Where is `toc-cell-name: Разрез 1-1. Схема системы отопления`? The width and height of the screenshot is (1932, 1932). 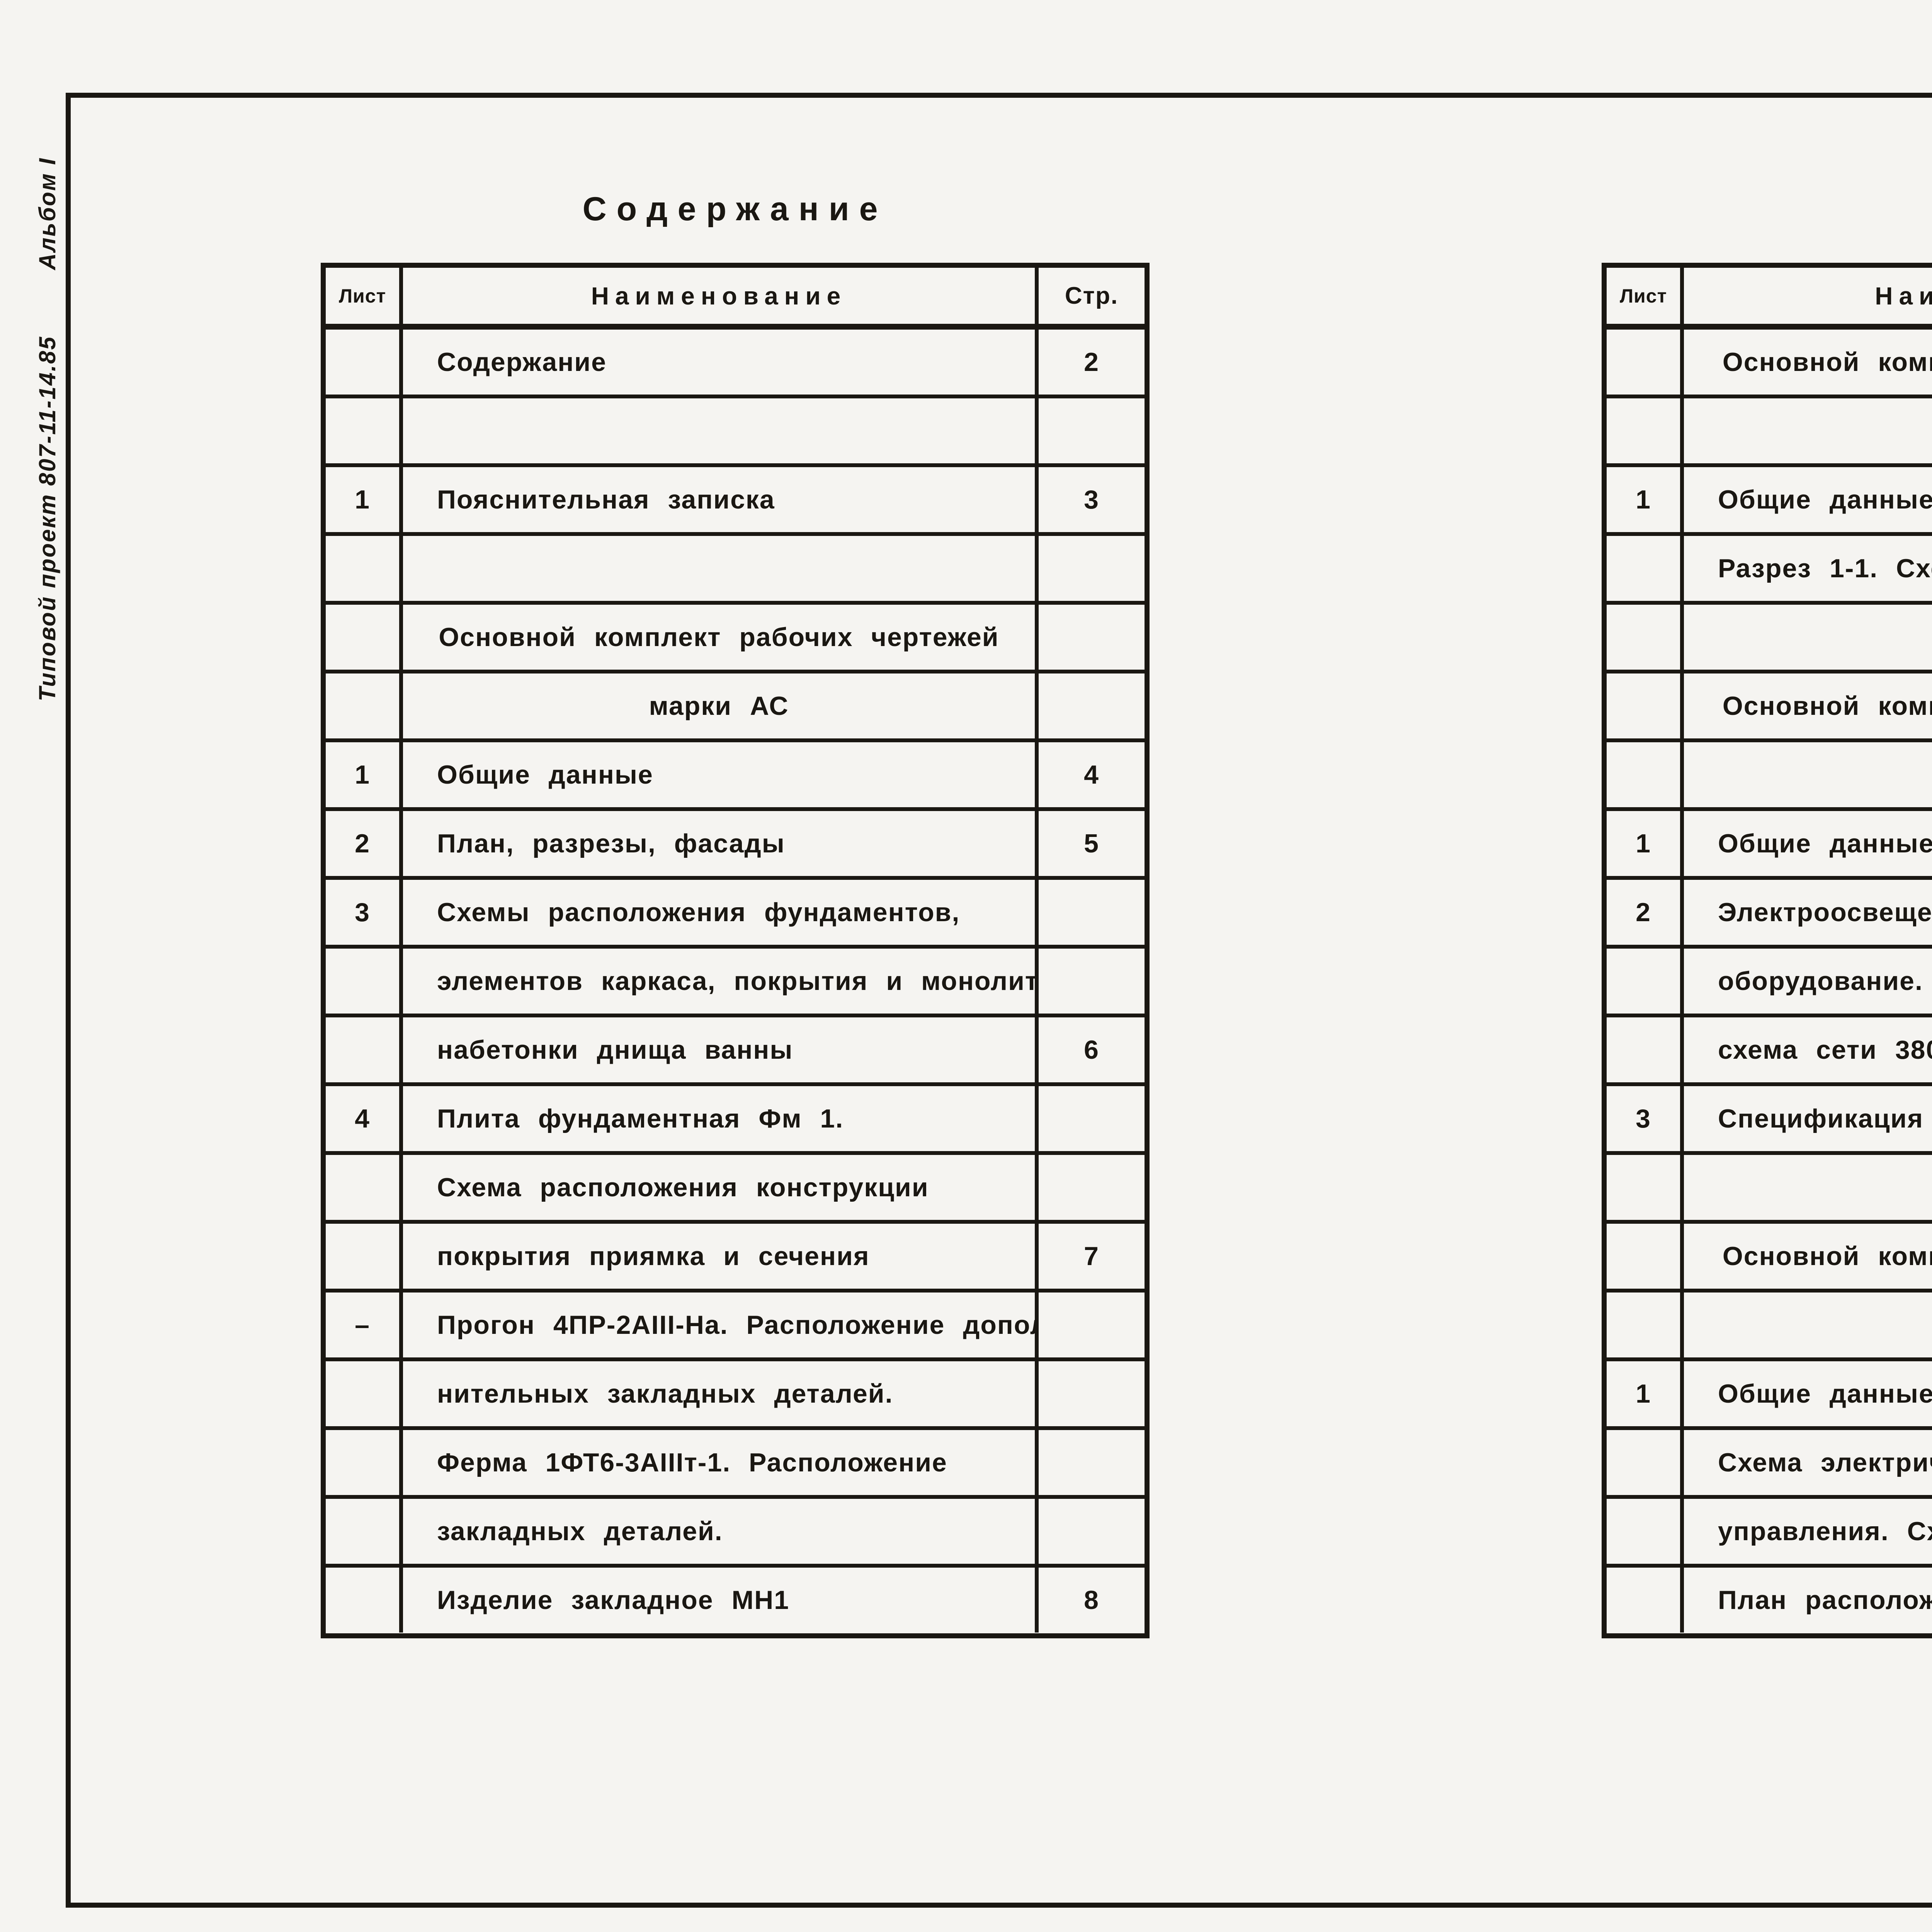
toc-cell-name: Разрез 1-1. Схема системы отопления is located at coordinates (1808, 567).